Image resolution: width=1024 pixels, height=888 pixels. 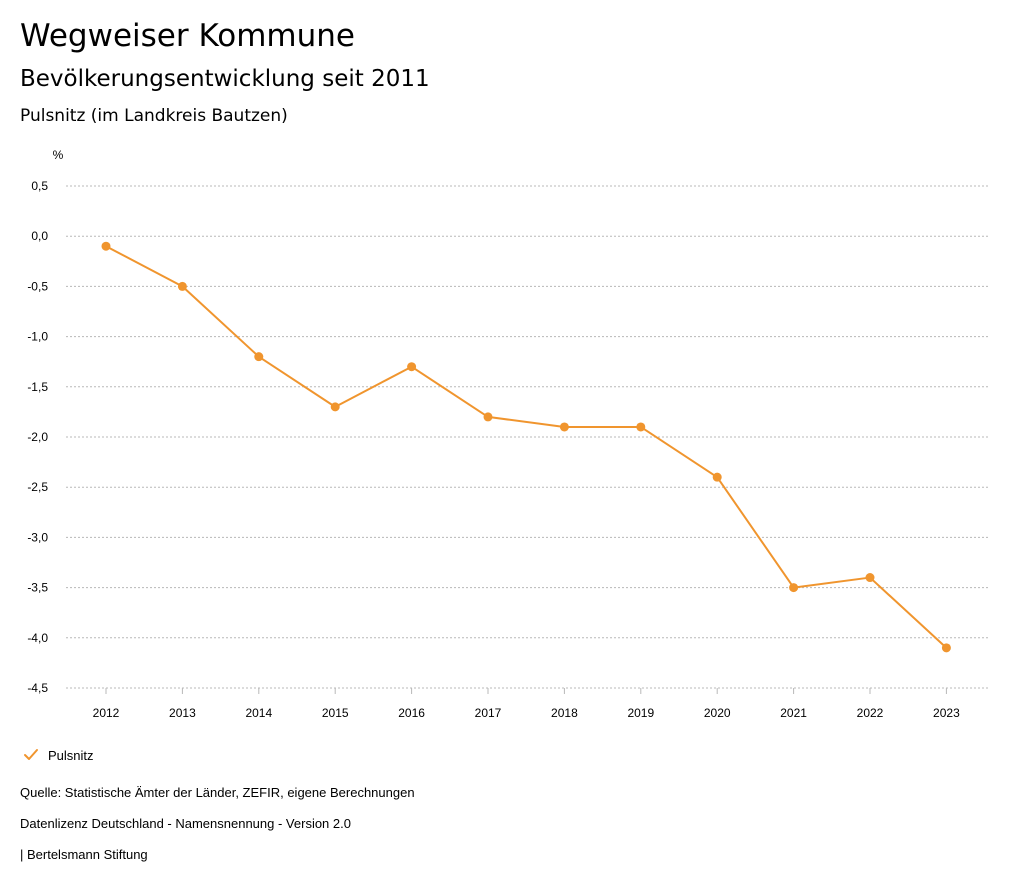 I want to click on legend: Pulsnitz, so click(x=57, y=755).